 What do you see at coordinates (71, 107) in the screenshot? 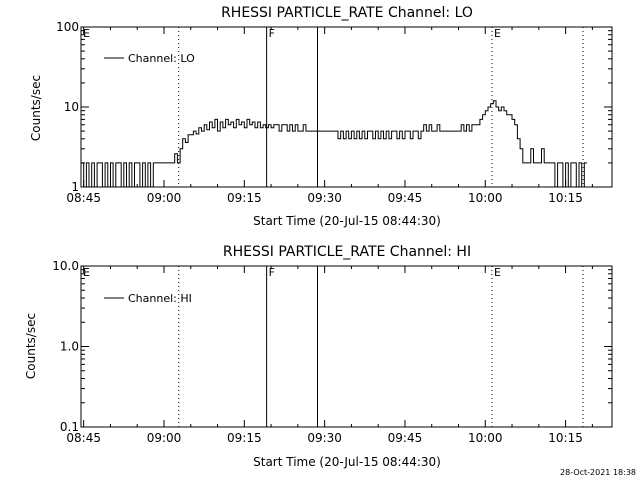
I see `panel-lo-ytick-label: 10` at bounding box center [71, 107].